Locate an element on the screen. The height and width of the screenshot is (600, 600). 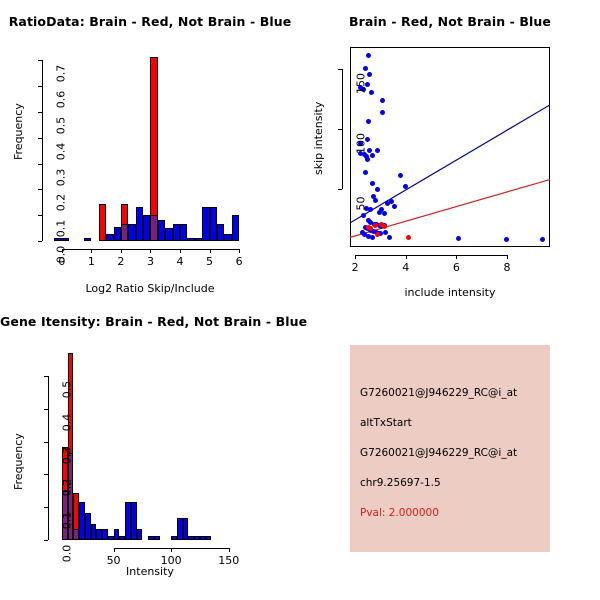
ratio-histogram-plot is located at coordinates (147, 148).